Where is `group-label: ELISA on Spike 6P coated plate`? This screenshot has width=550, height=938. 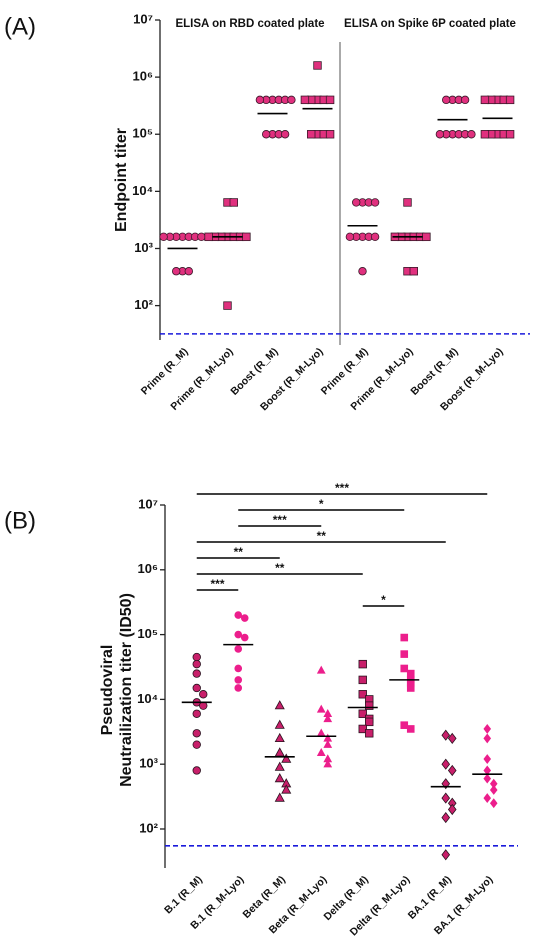
group-label: ELISA on Spike 6P coated plate is located at coordinates (430, 24).